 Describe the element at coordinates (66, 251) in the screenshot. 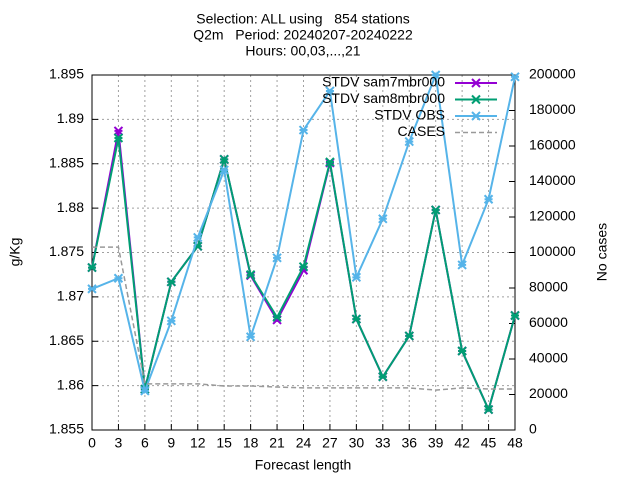

I see `y-tick-label: 1.875` at that location.